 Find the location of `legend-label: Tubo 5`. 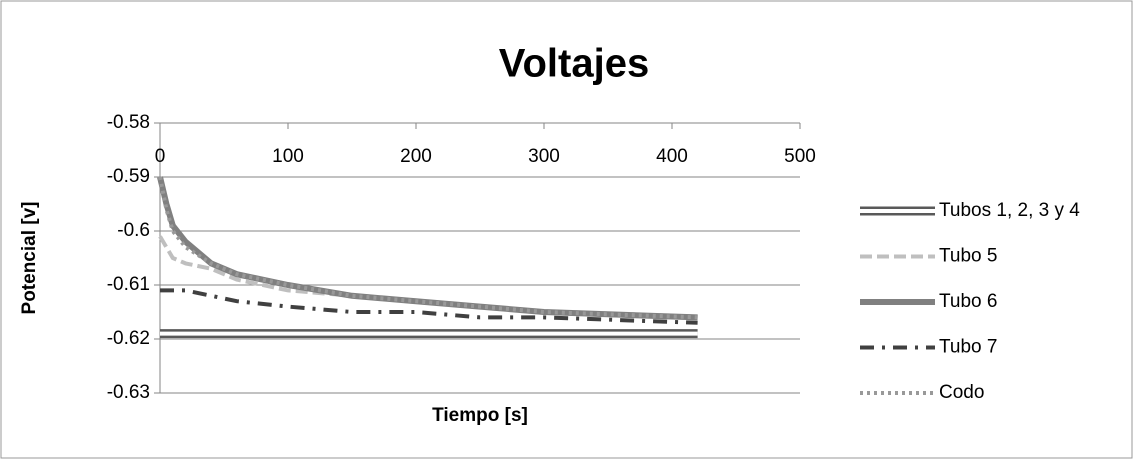

legend-label: Tubo 5 is located at coordinates (968, 256).